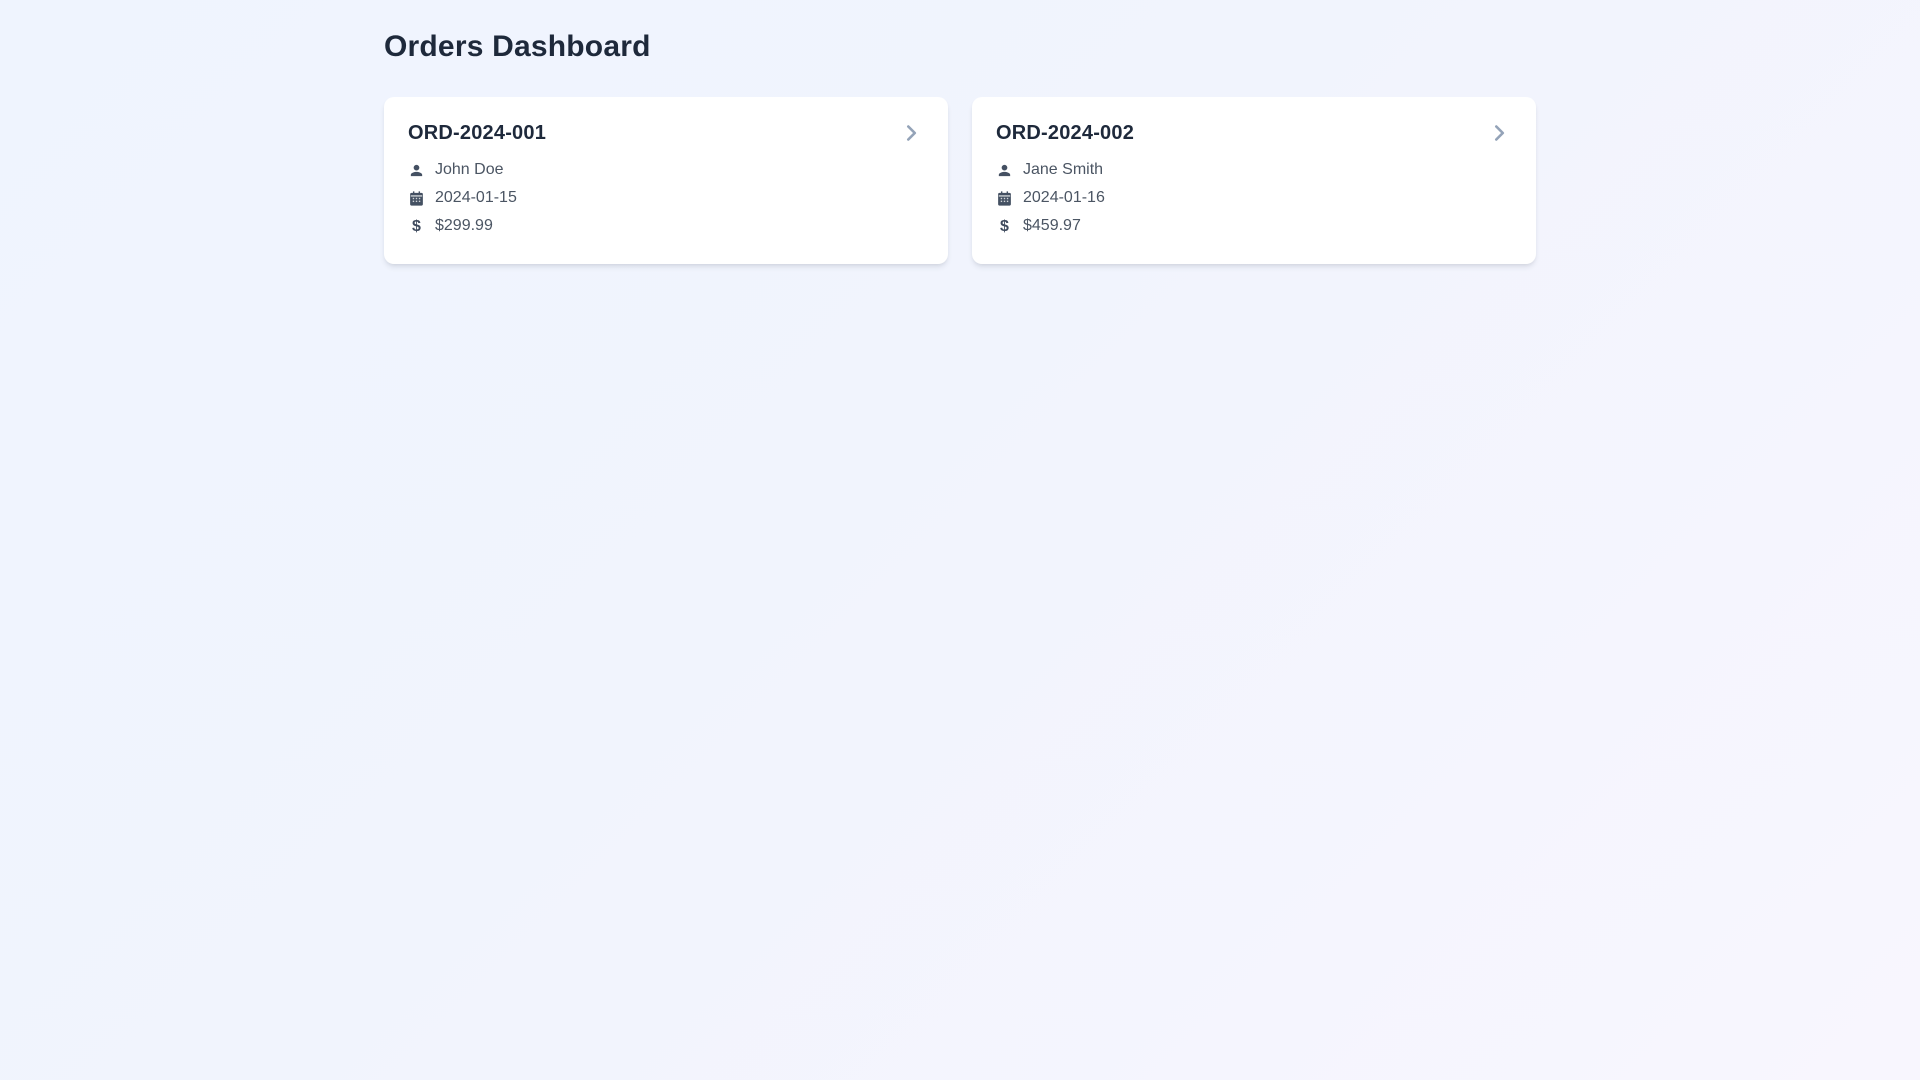  What do you see at coordinates (464, 225) in the screenshot?
I see `order-total: $299.99` at bounding box center [464, 225].